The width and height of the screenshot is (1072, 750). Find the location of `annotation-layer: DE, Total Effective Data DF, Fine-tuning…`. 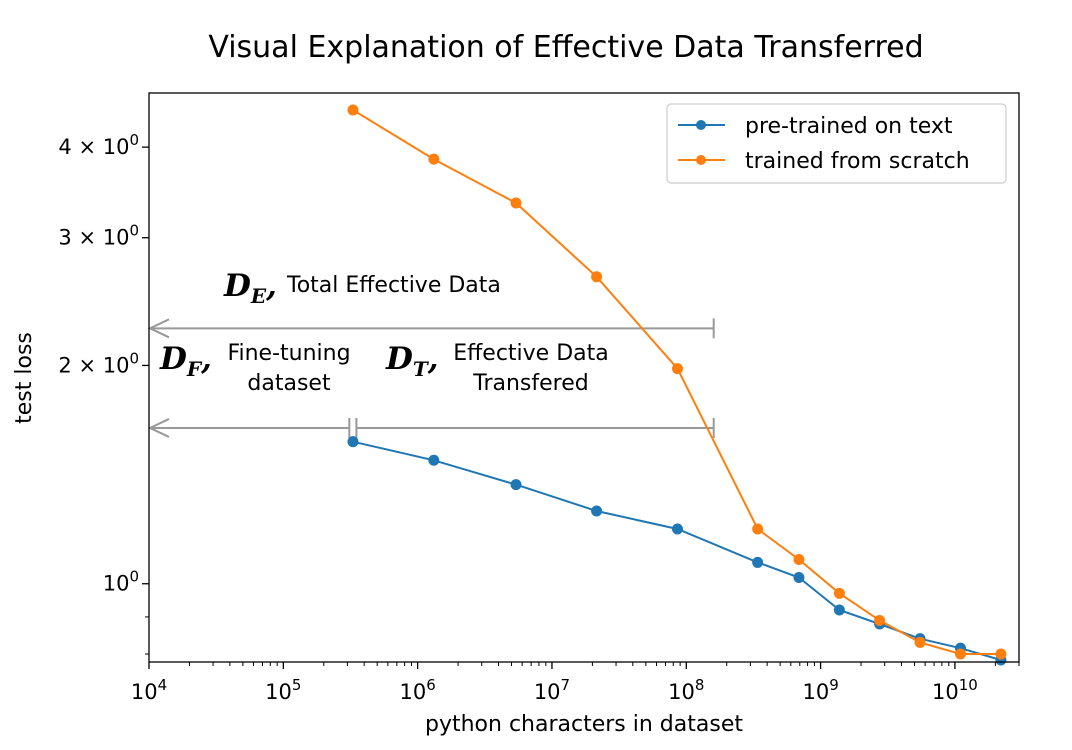

annotation-layer: DE, Total Effective Data DF, Fine-tuning… is located at coordinates (431, 353).